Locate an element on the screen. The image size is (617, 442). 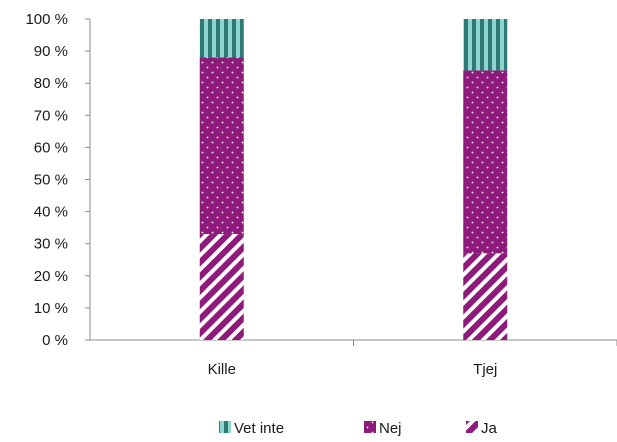
x-tick-label: Tjej is located at coordinates (485, 369).